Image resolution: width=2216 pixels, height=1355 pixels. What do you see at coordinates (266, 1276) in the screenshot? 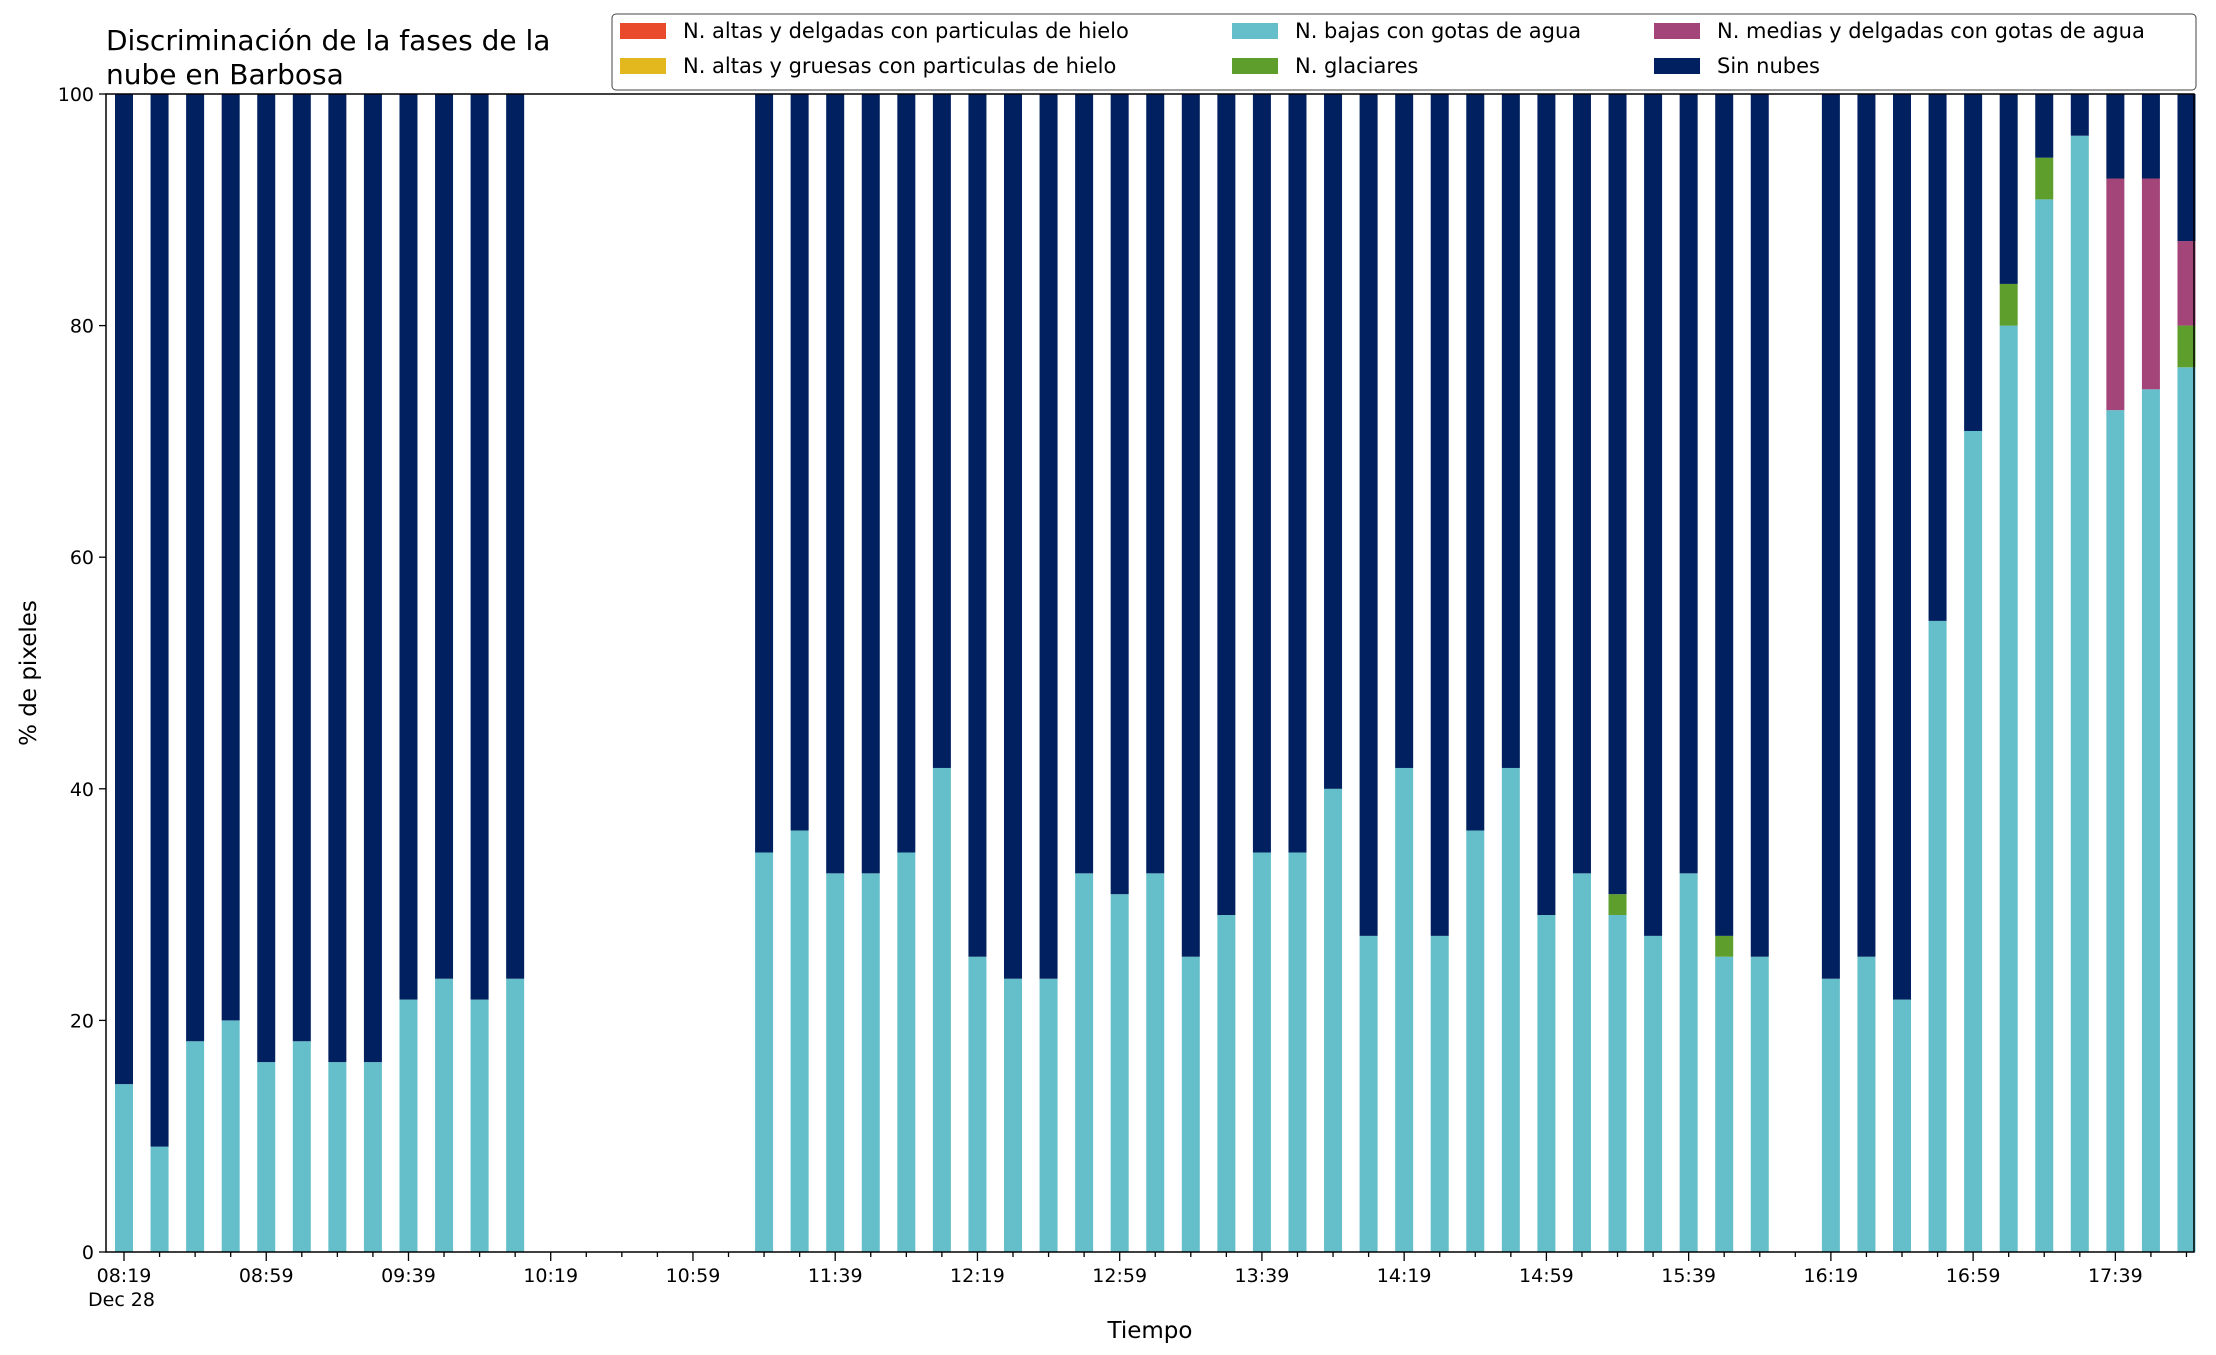
I see `x-tick-label: 08:59` at bounding box center [266, 1276].